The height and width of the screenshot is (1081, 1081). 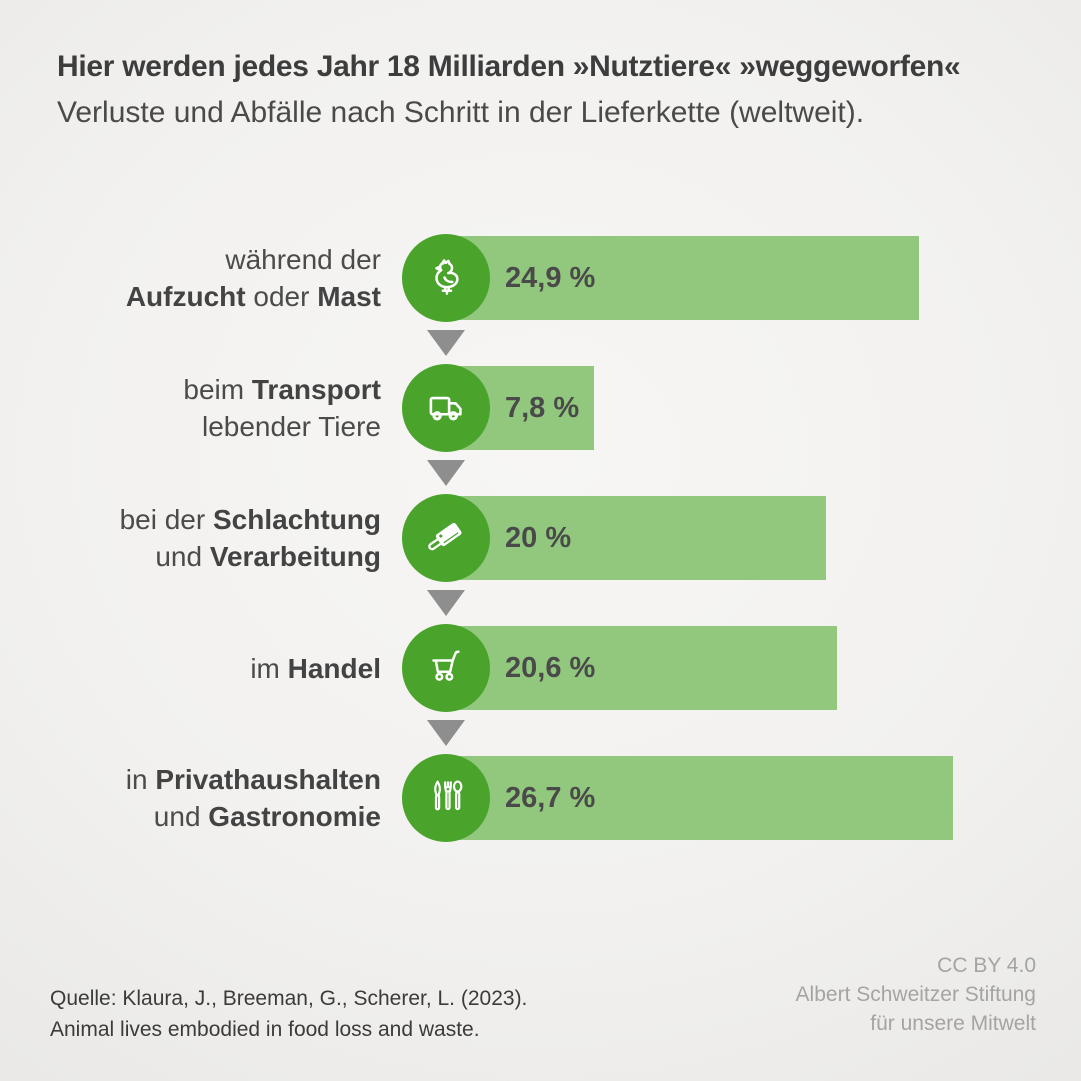 I want to click on bar-value: 20 %, so click(x=538, y=537).